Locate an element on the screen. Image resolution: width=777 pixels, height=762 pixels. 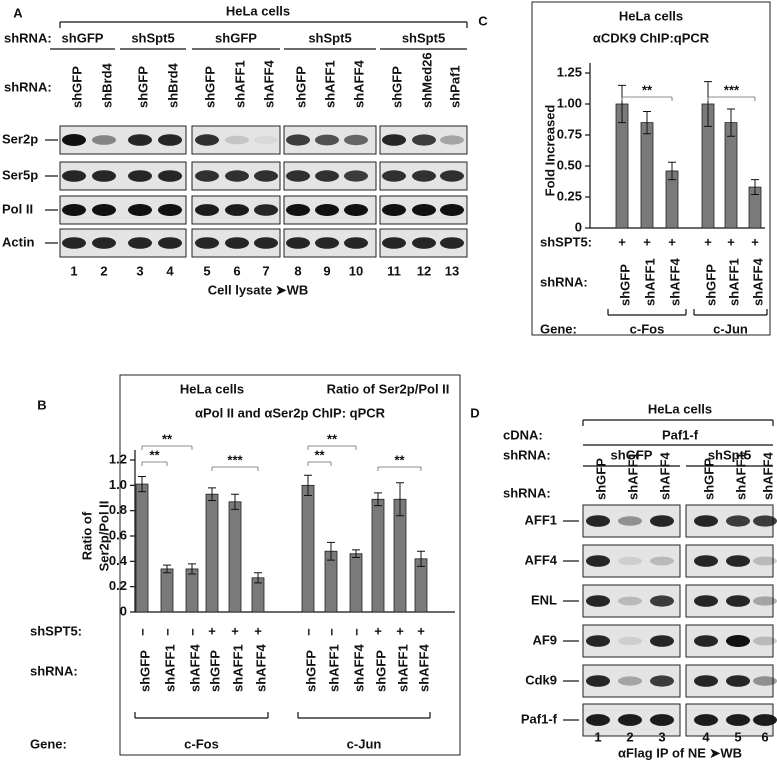
shspt5-sign: − is located at coordinates (168, 632).